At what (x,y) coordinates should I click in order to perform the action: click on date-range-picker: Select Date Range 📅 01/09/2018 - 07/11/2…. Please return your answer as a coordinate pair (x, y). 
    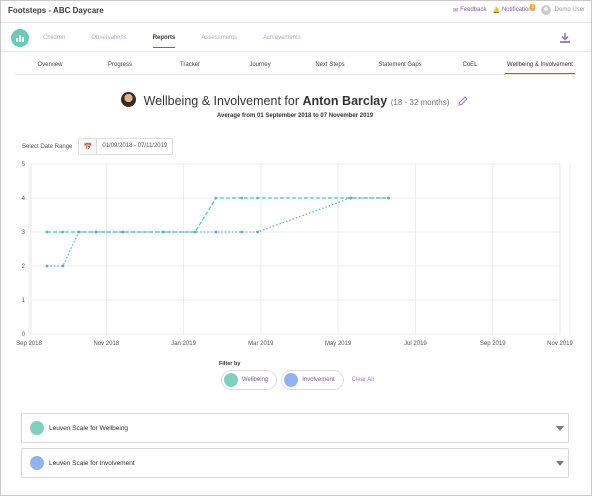
    Looking at the image, I should click on (98, 146).